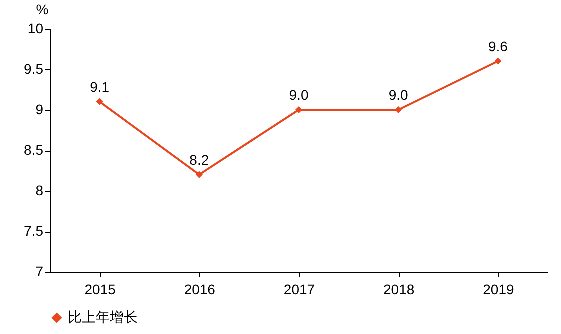 The height and width of the screenshot is (334, 561). I want to click on y-axis-title: %, so click(42, 10).